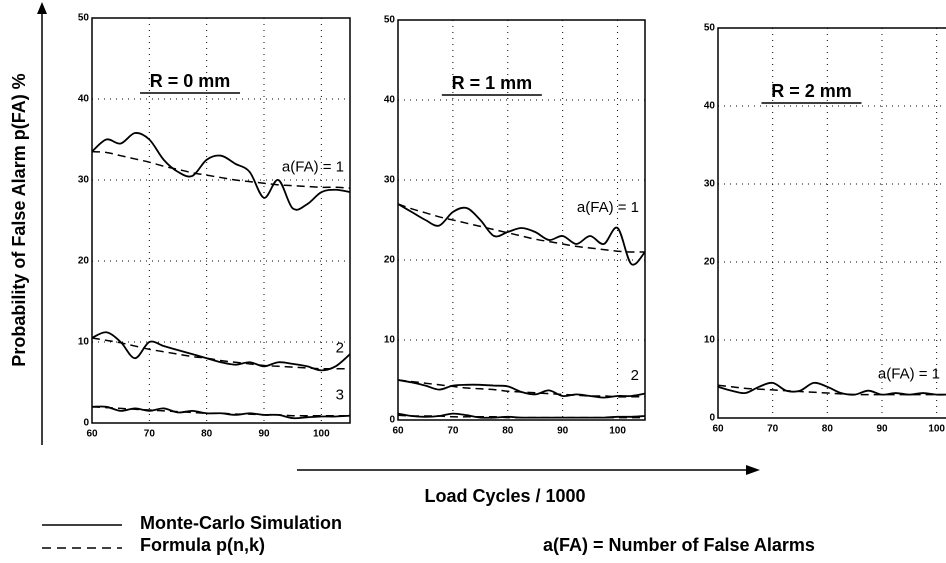 This screenshot has height=563, width=946. I want to click on curve-label: 3, so click(340, 395).